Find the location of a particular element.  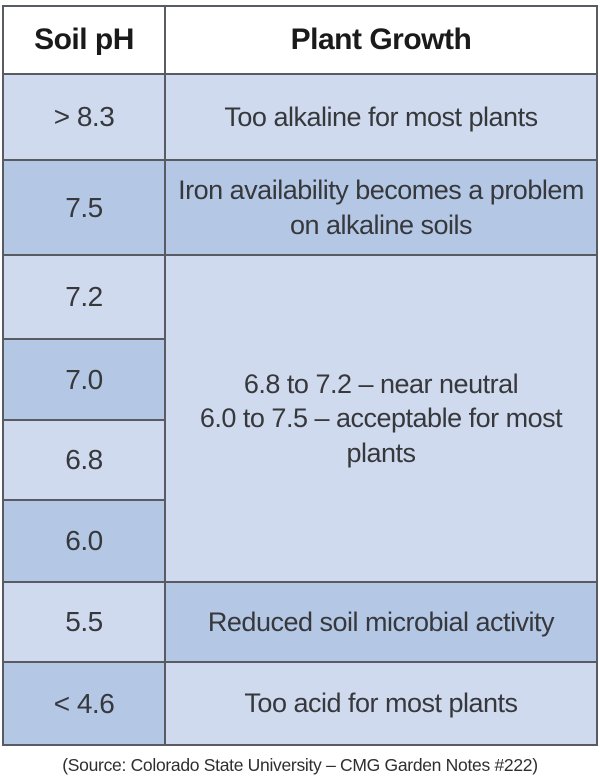

growth-cell-too-acid: Too acid for most plants is located at coordinates (381, 703).